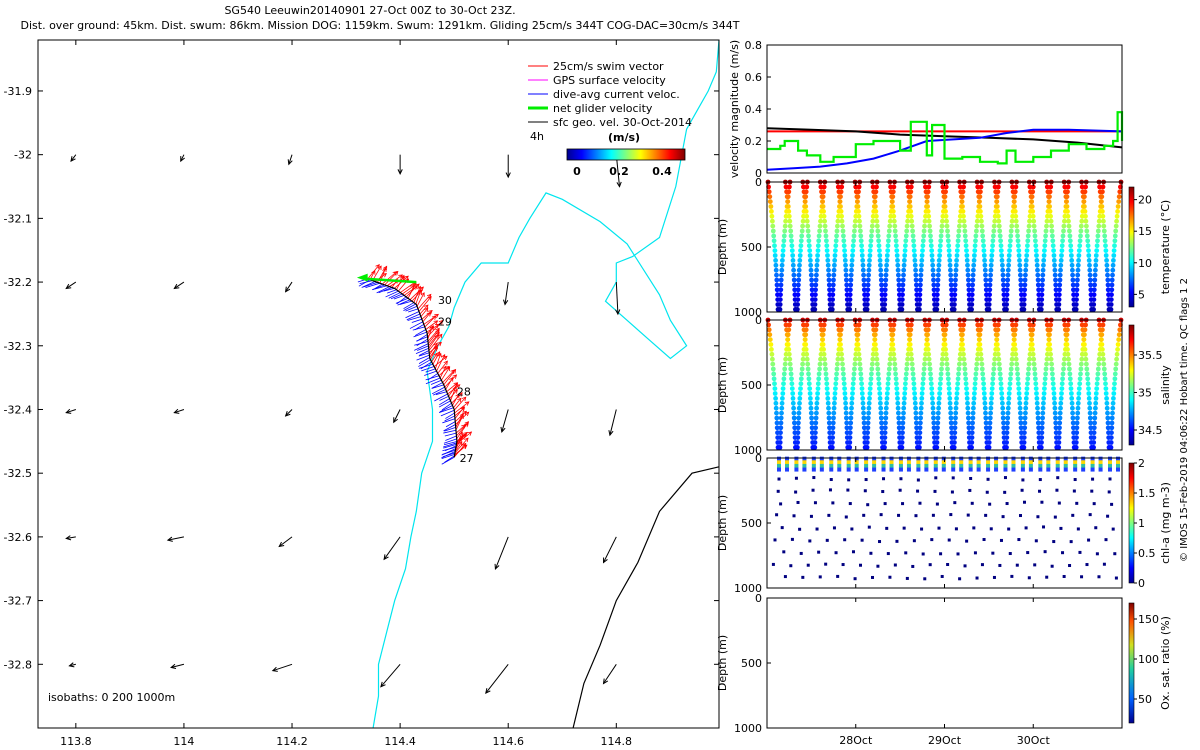 Image resolution: width=1200 pixels, height=750 pixels. What do you see at coordinates (18, 473) in the screenshot?
I see `map-ytick-label: -32.5` at bounding box center [18, 473].